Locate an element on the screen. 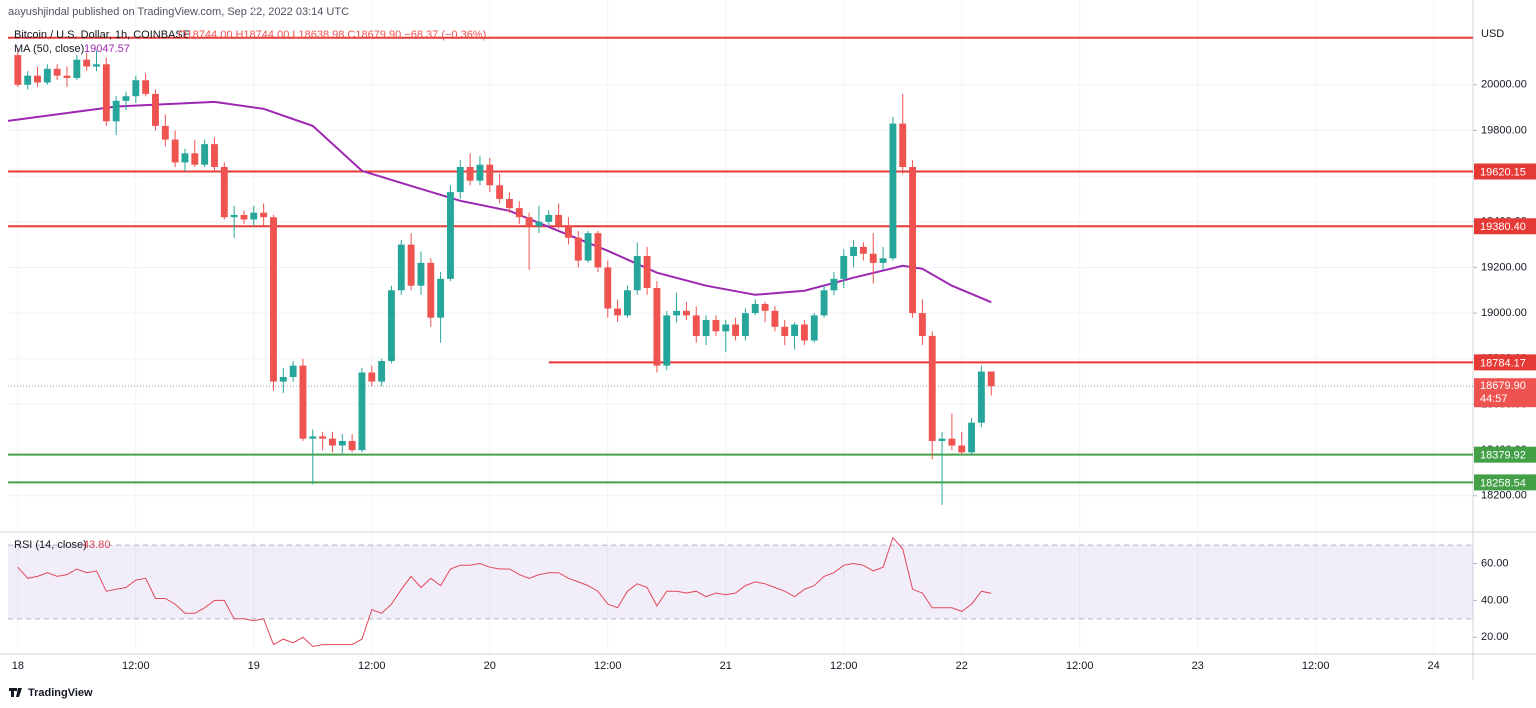 Image resolution: width=1536 pixels, height=708 pixels. y-tick-label: 19000.00 is located at coordinates (1504, 313).